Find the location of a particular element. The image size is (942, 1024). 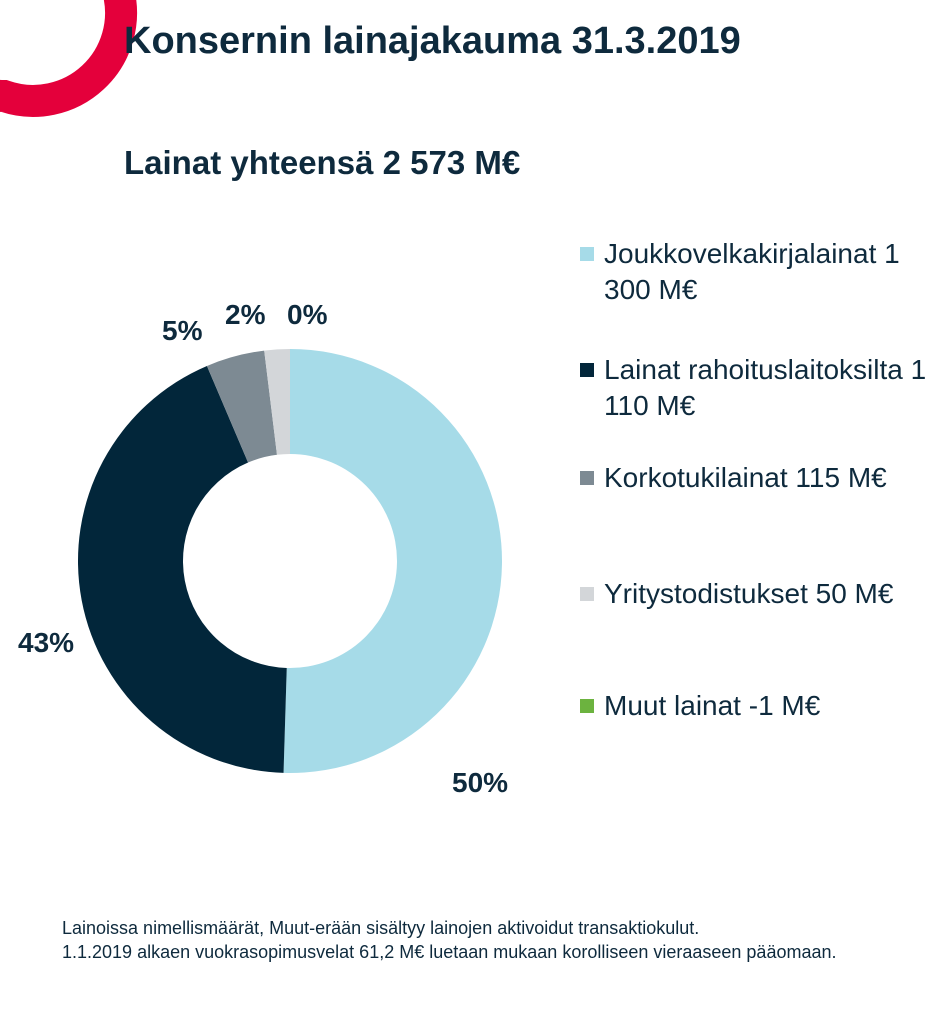

chart-title: Lainat yhteensä 2 573 M€ is located at coordinates (322, 162).